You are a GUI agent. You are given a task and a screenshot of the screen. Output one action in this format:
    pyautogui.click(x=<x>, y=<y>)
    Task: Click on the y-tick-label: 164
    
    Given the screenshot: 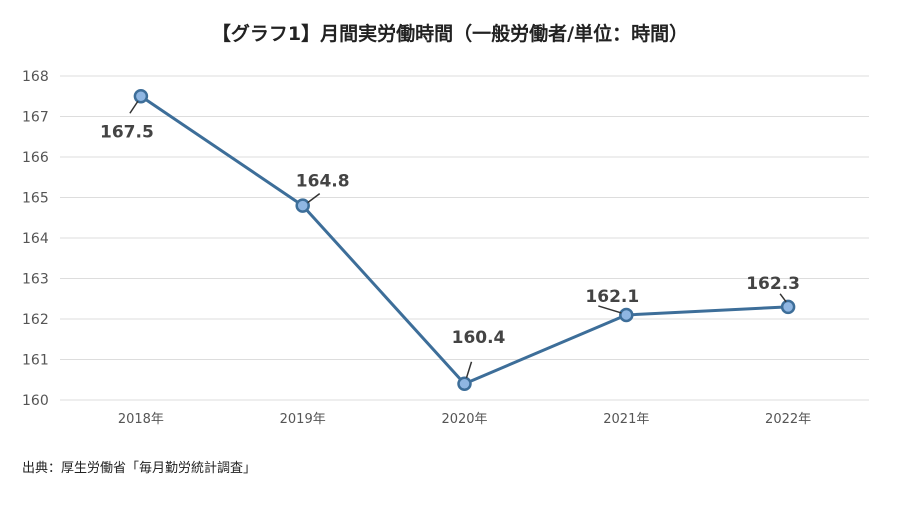 What is the action you would take?
    pyautogui.click(x=35, y=239)
    